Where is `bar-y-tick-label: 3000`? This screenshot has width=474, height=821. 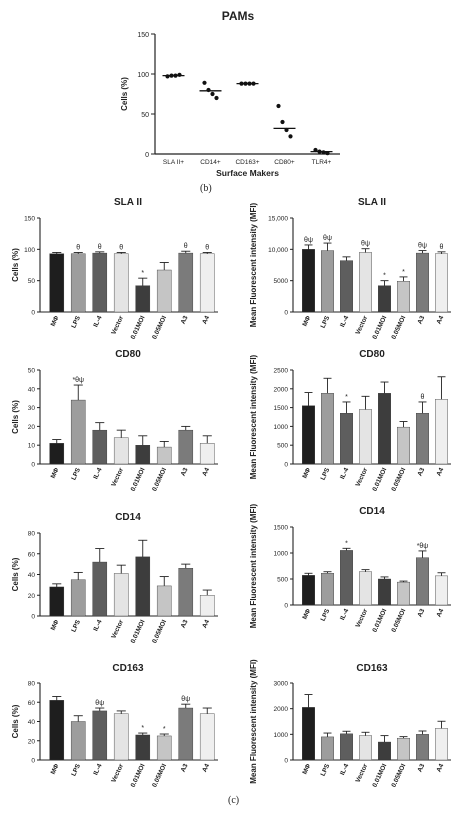 bar-y-tick-label: 3000 is located at coordinates (281, 684).